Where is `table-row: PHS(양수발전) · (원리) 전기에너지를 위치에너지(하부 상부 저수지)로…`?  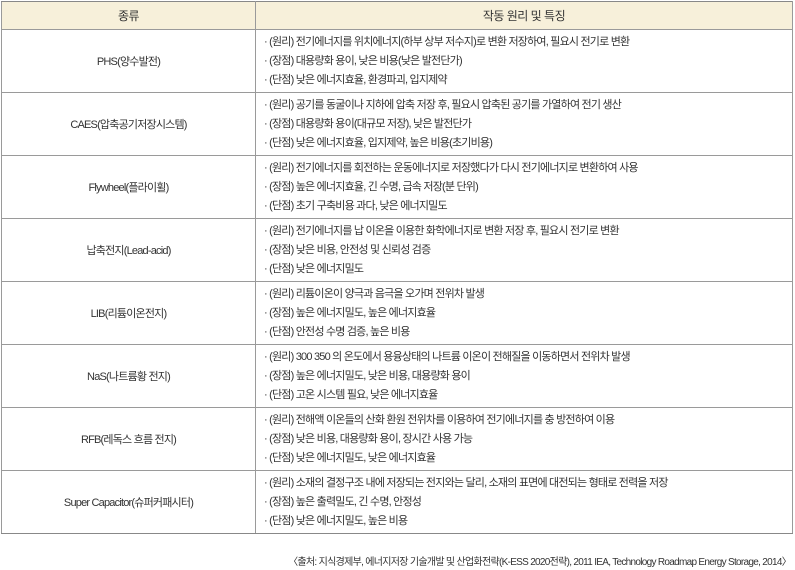 table-row: PHS(양수발전) · (원리) 전기에너지를 위치에너지(하부 상부 저수지)로… is located at coordinates (397, 61).